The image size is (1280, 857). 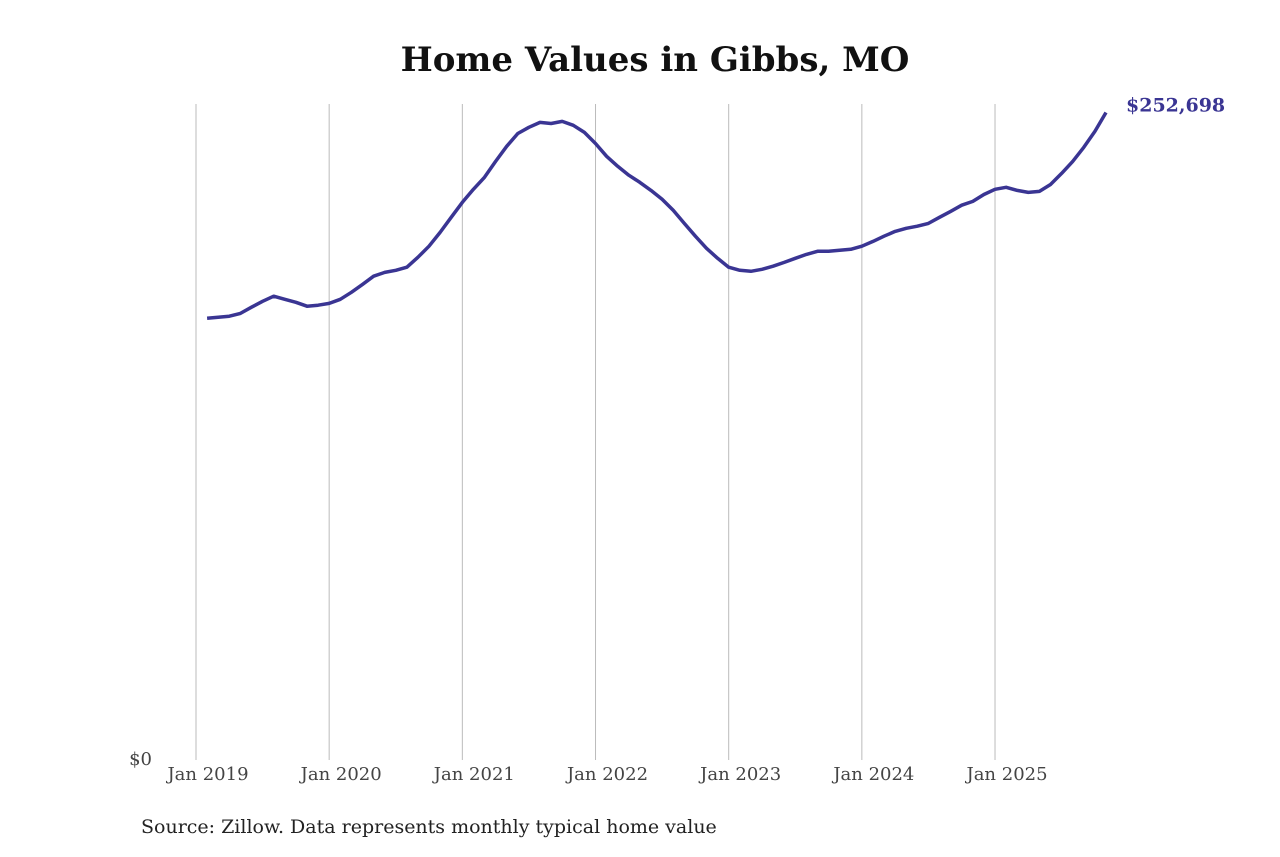 I want to click on x-tick-label: Jan 2022, so click(x=606, y=774).